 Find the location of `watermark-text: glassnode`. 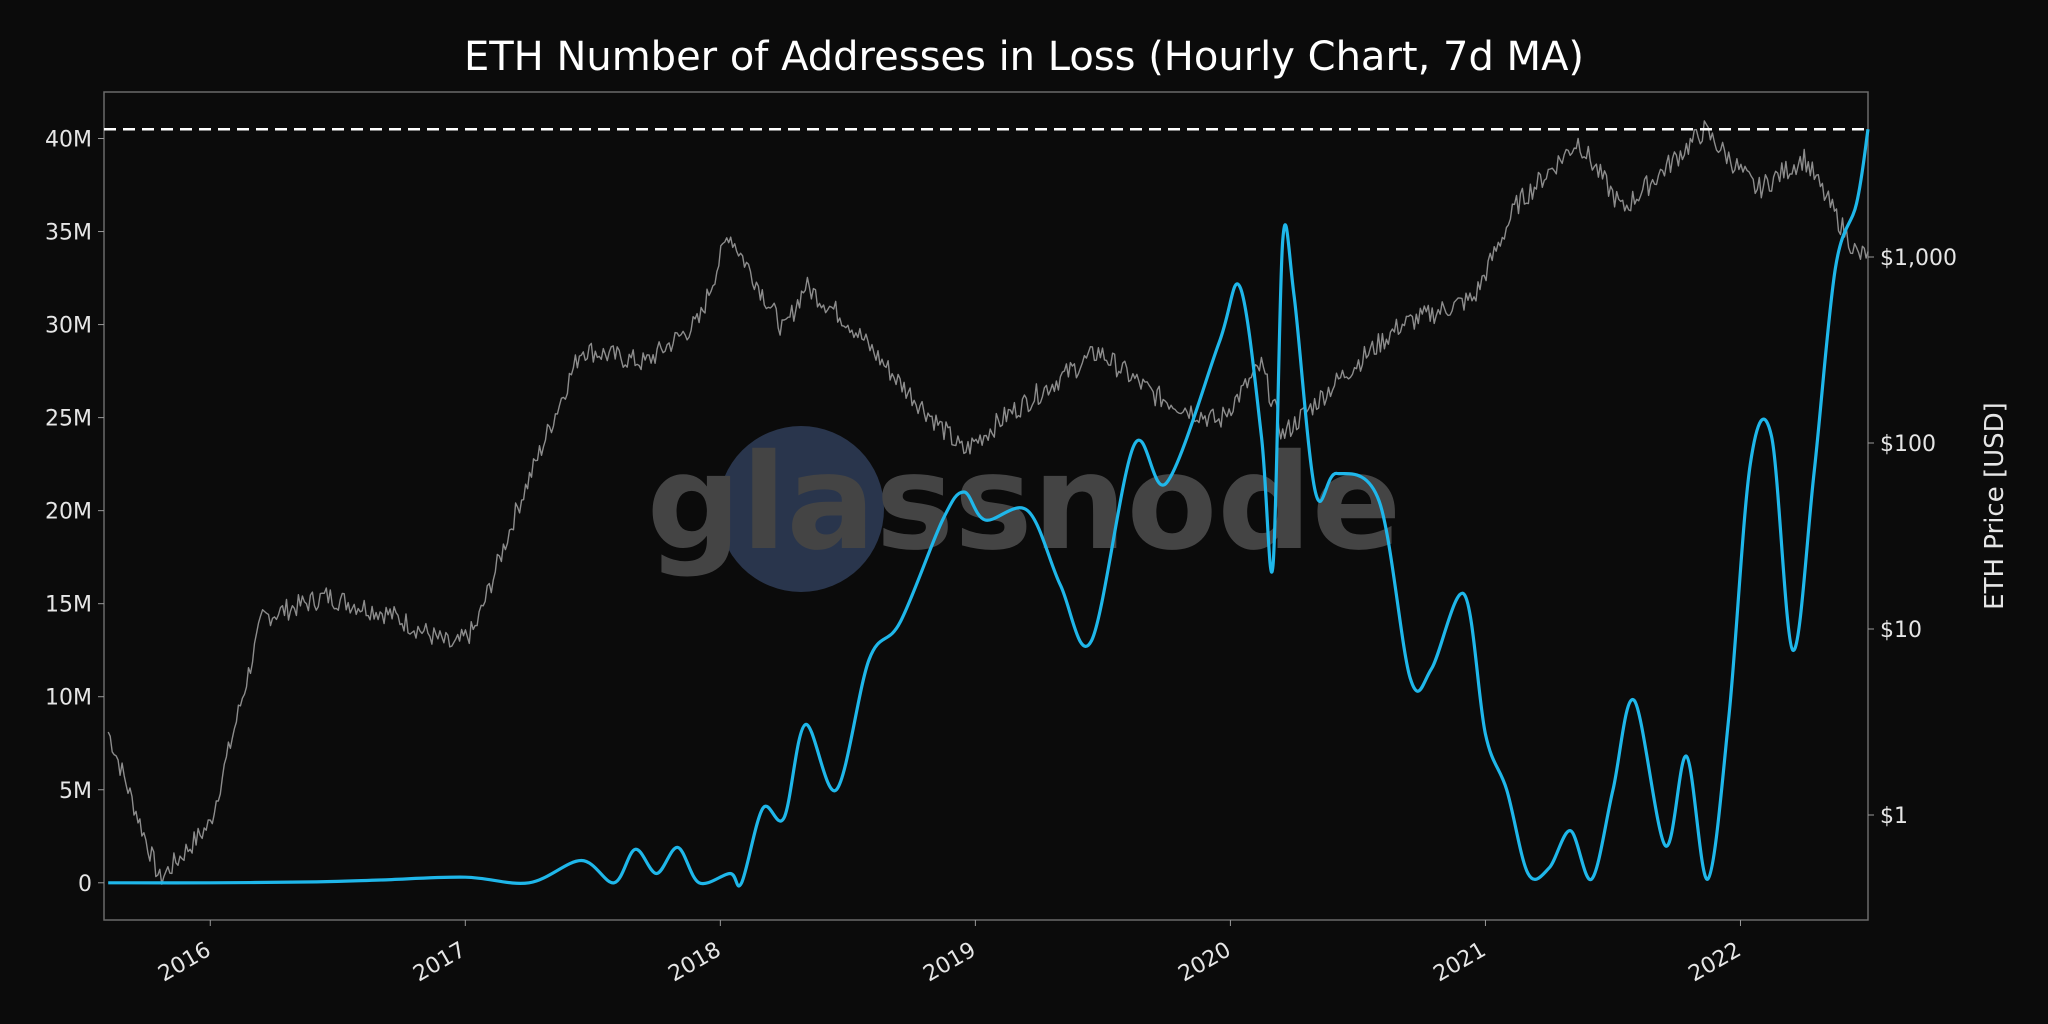

watermark-text: glassnode is located at coordinates (1024, 503).